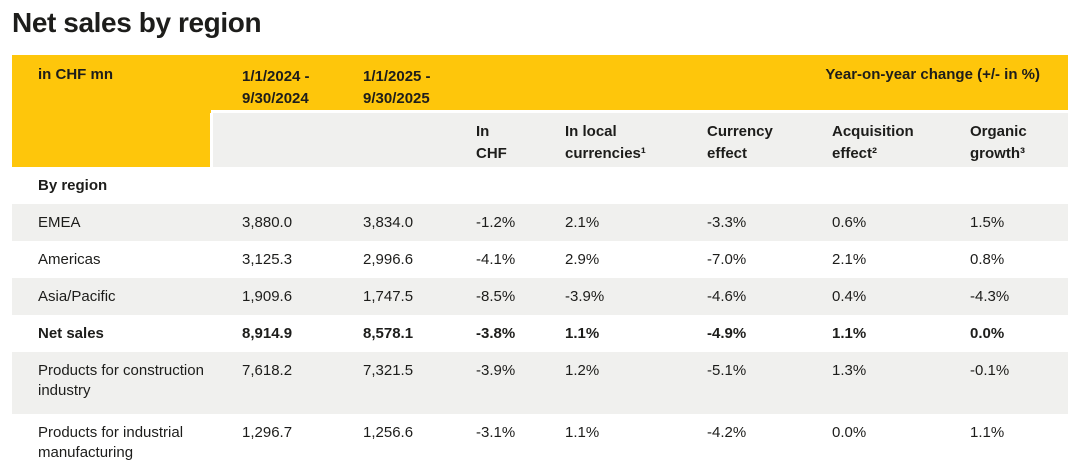 This screenshot has width=1080, height=476. I want to click on row-label: Americas, so click(69, 259).